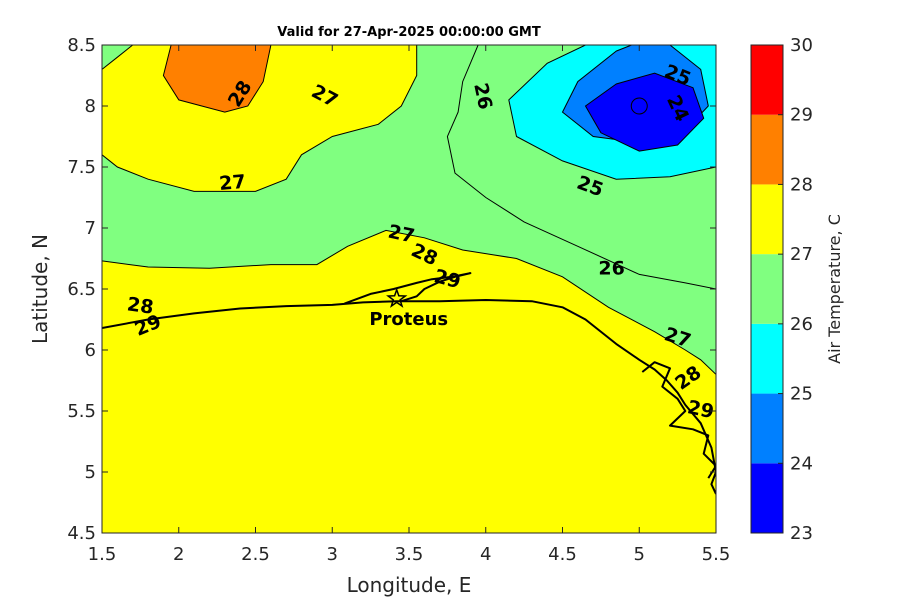 Image resolution: width=900 pixels, height=600 pixels. I want to click on site-star-icon, so click(397, 297).